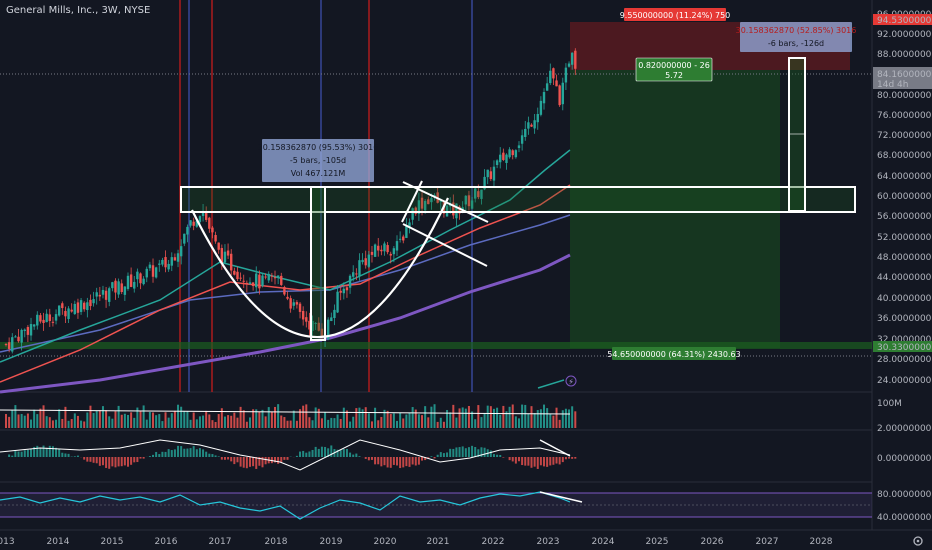 Image resolution: width=932 pixels, height=550 pixels. What do you see at coordinates (518, 199) in the screenshot?
I see `resistance-rectangle` at bounding box center [518, 199].